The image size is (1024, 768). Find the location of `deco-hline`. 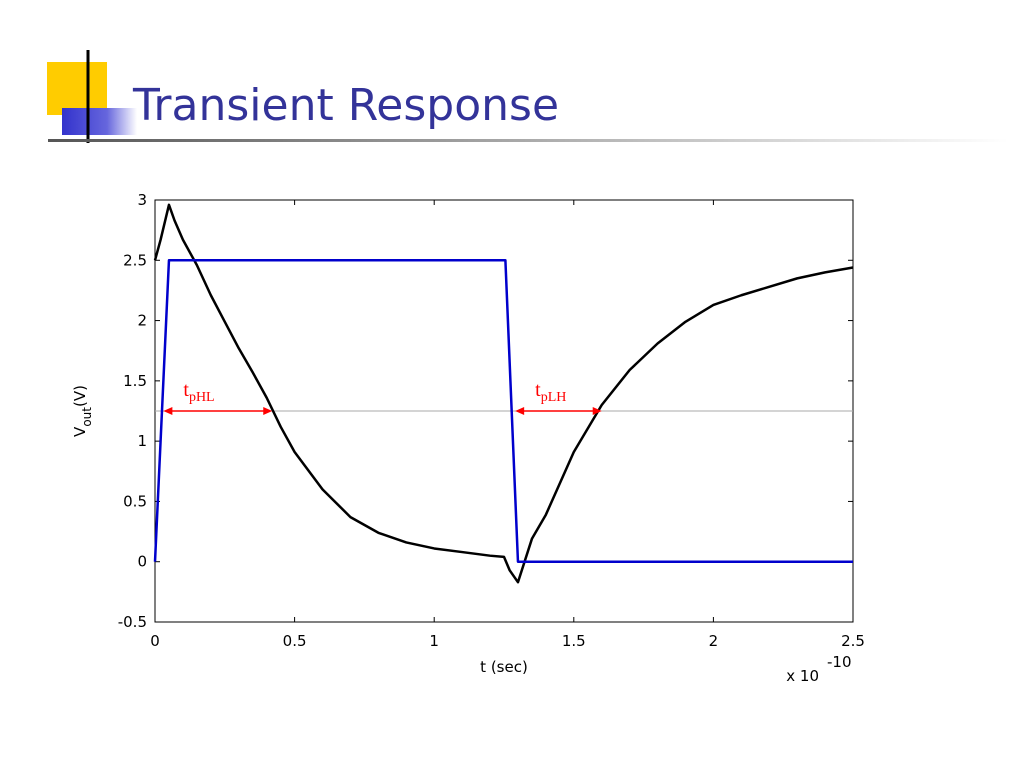

deco-hline is located at coordinates (528, 140).